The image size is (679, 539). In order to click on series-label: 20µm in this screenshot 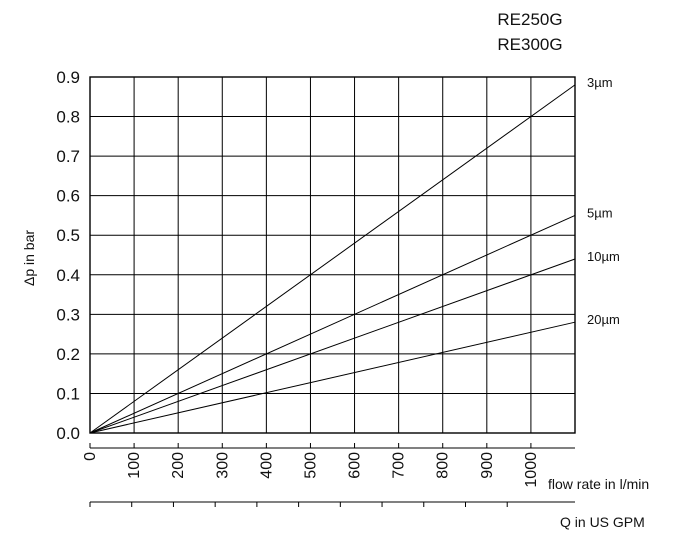, I will do `click(603, 319)`.